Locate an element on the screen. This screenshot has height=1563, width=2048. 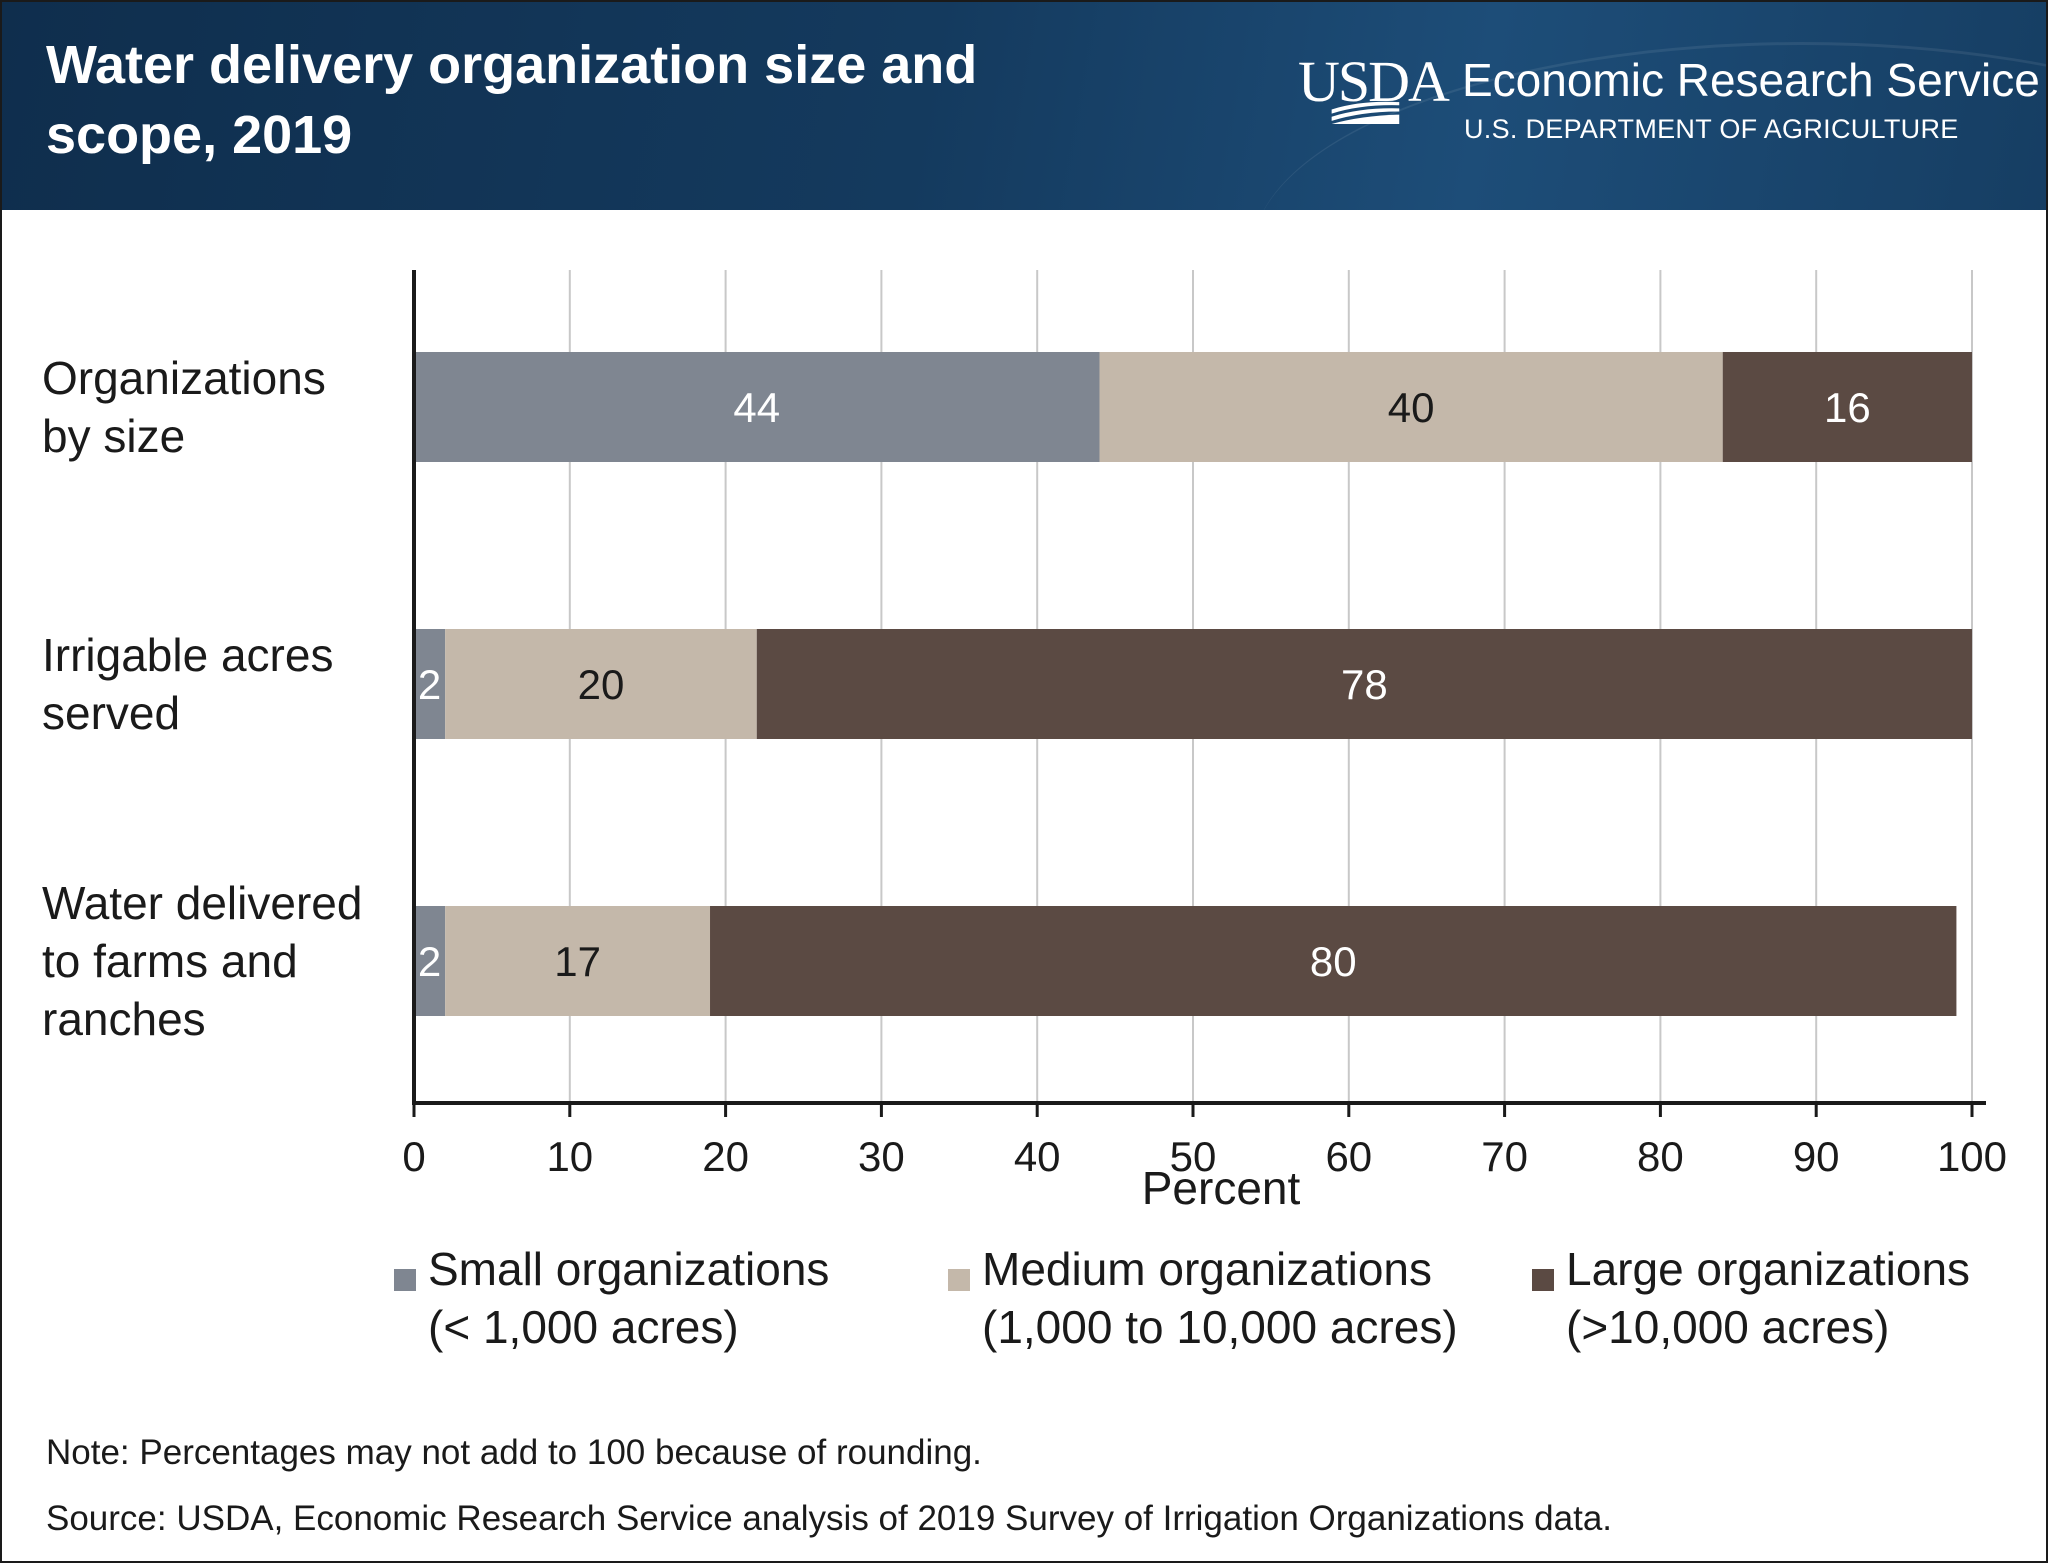
data-label-medium-0: 40 is located at coordinates (1411, 407).